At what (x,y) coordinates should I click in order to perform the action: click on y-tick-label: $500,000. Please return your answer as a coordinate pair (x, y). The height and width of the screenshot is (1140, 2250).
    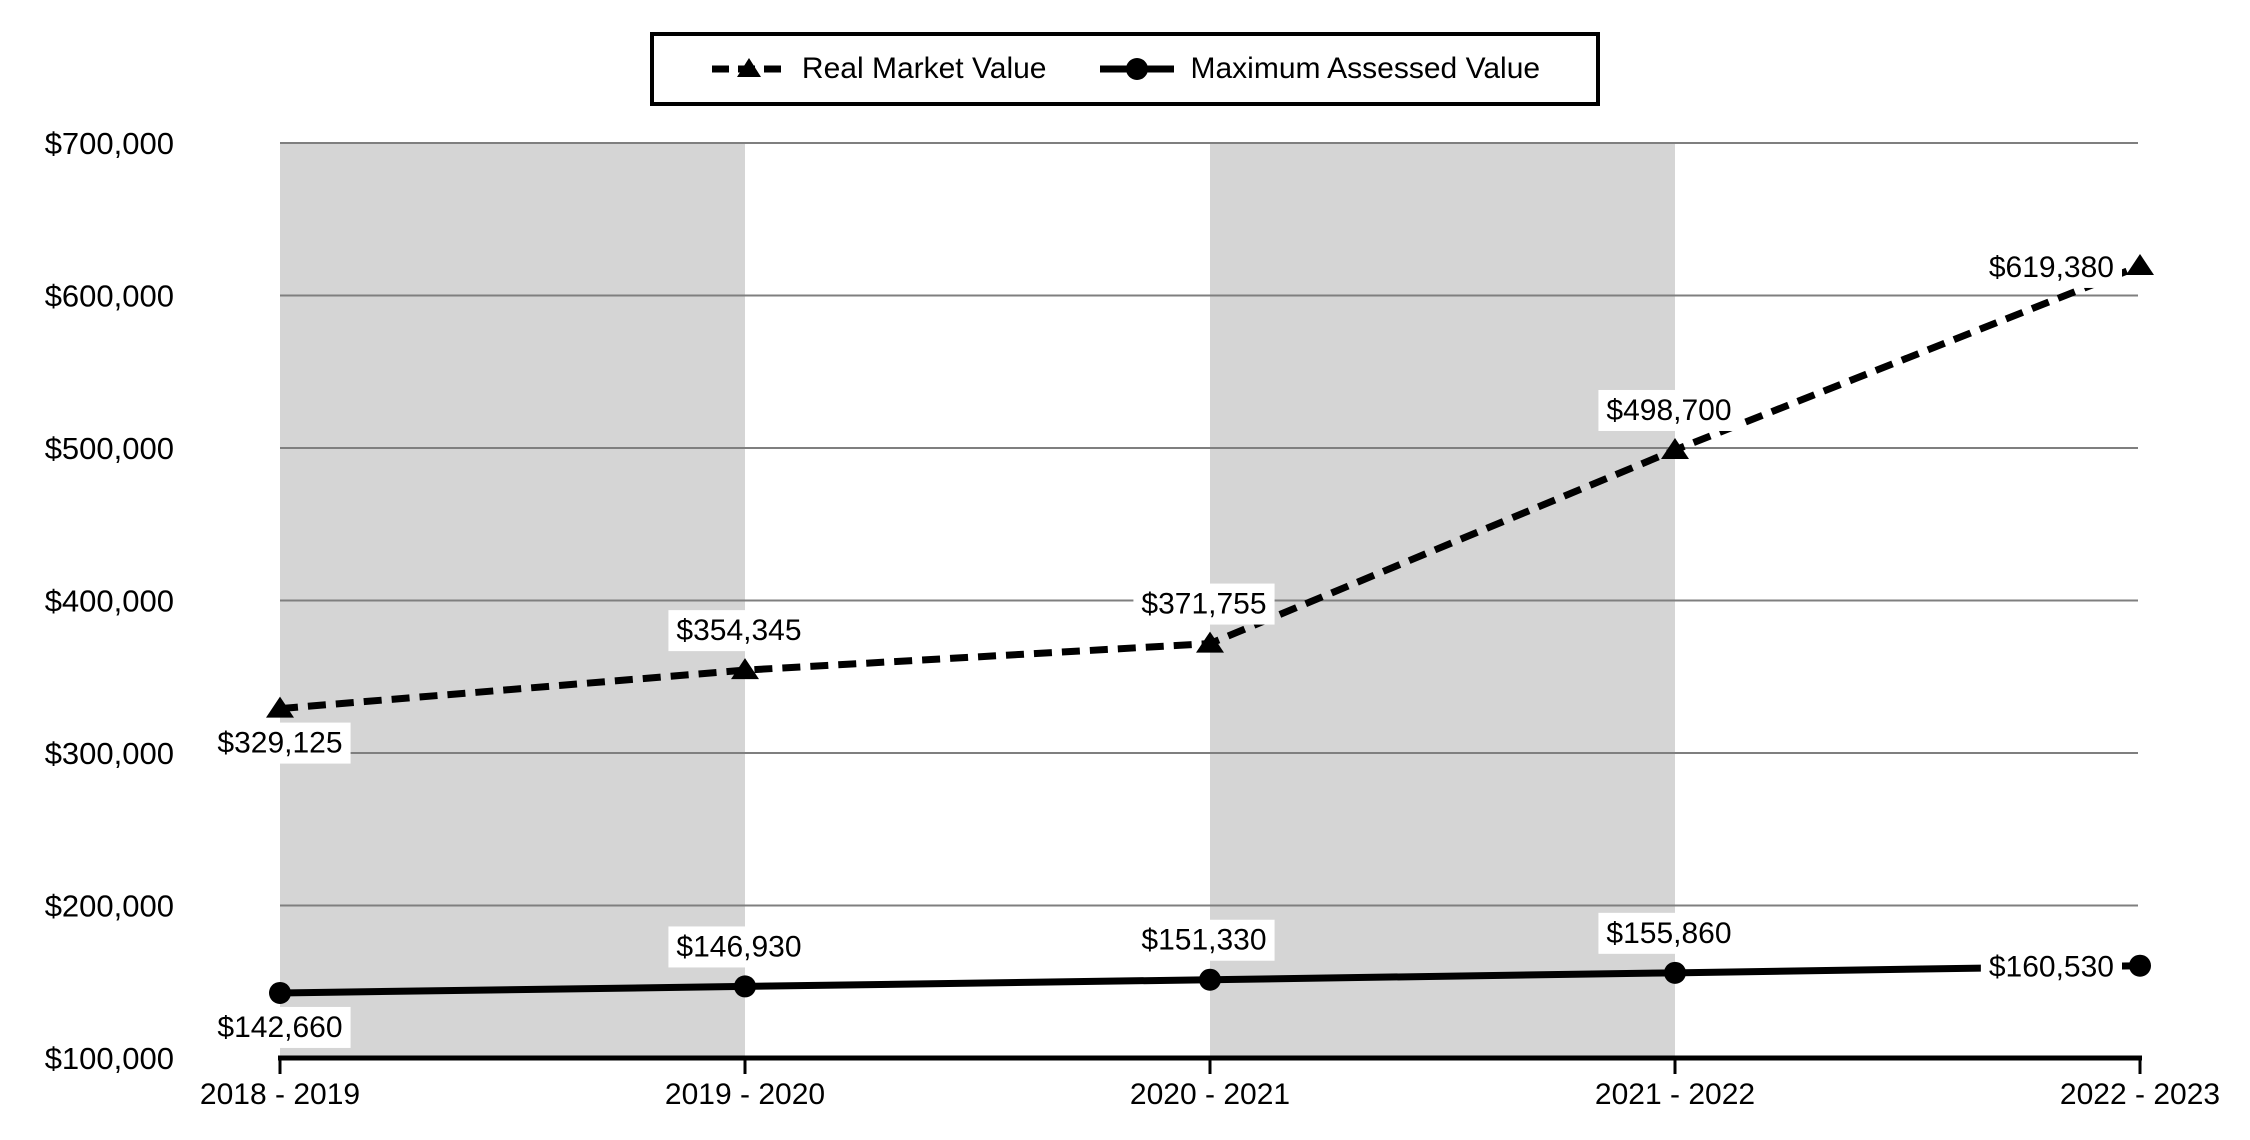
    Looking at the image, I should click on (109, 448).